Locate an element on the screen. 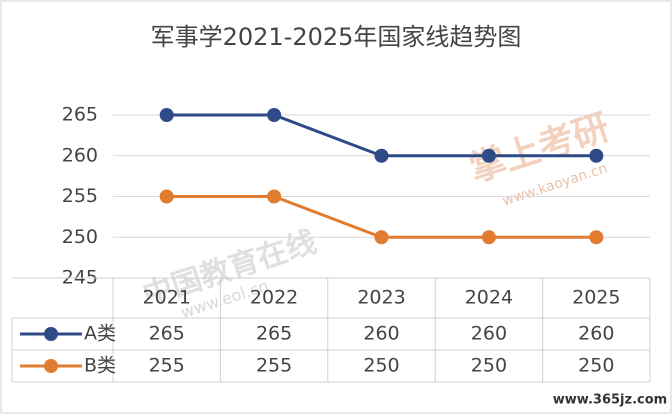  x-tick-label: 2024 is located at coordinates (489, 298).